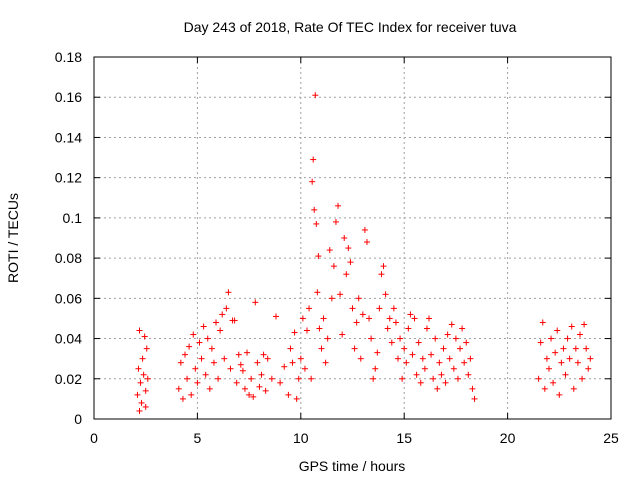 This screenshot has height=480, width=640. What do you see at coordinates (13, 238) in the screenshot?
I see `y-axis-title: ROTI / TECUs` at bounding box center [13, 238].